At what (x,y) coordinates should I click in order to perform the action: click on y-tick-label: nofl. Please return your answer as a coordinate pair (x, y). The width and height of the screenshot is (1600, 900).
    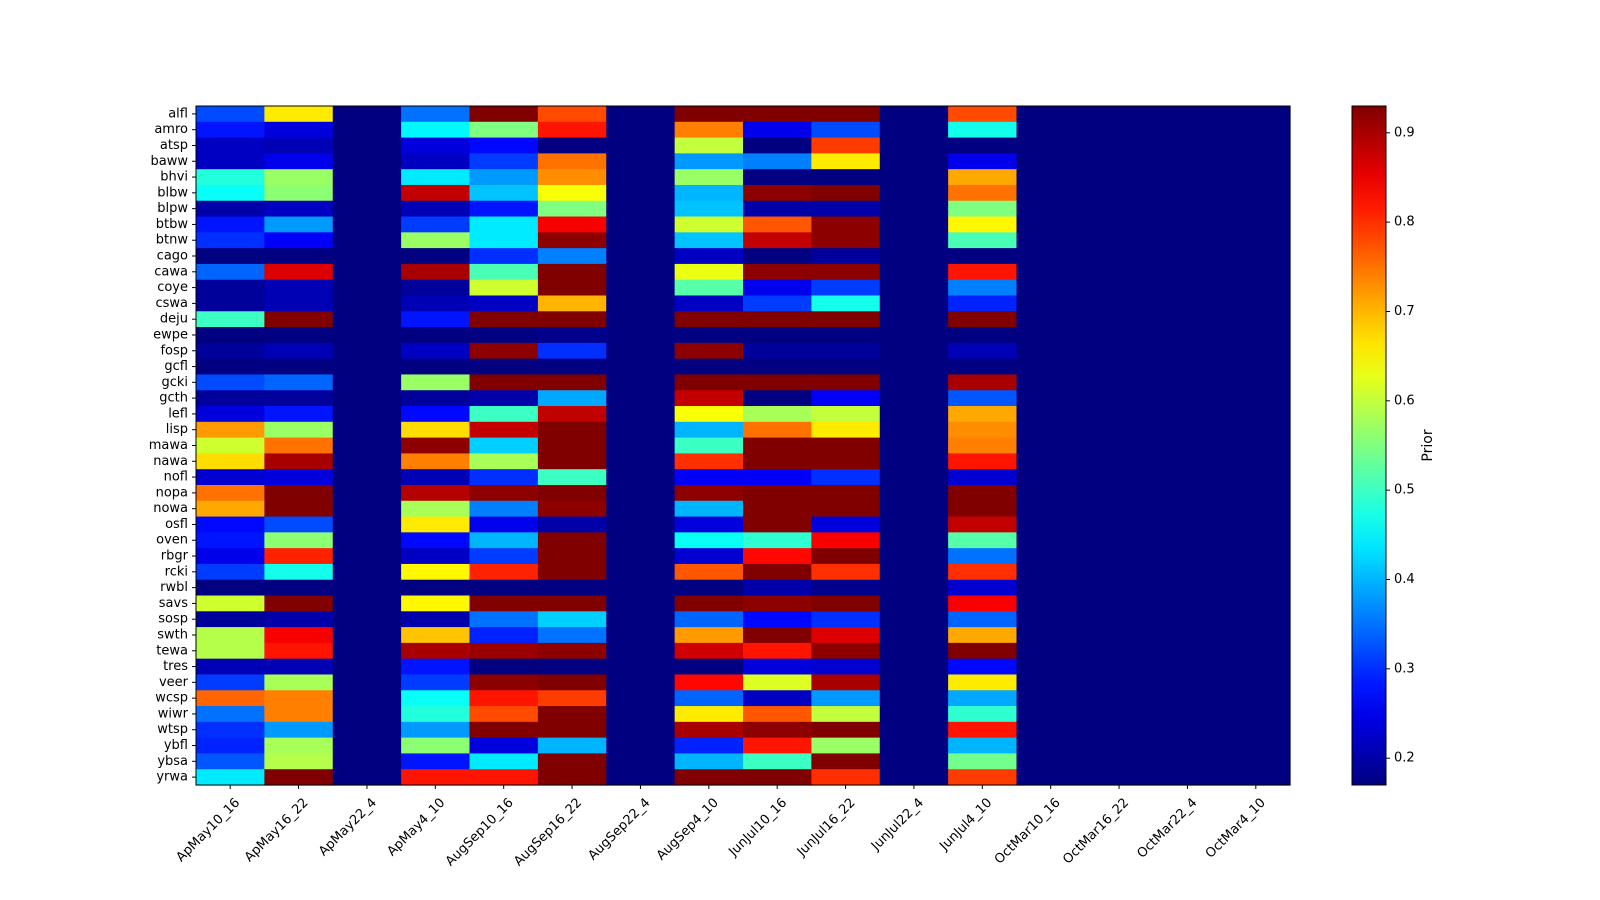
    Looking at the image, I should click on (176, 477).